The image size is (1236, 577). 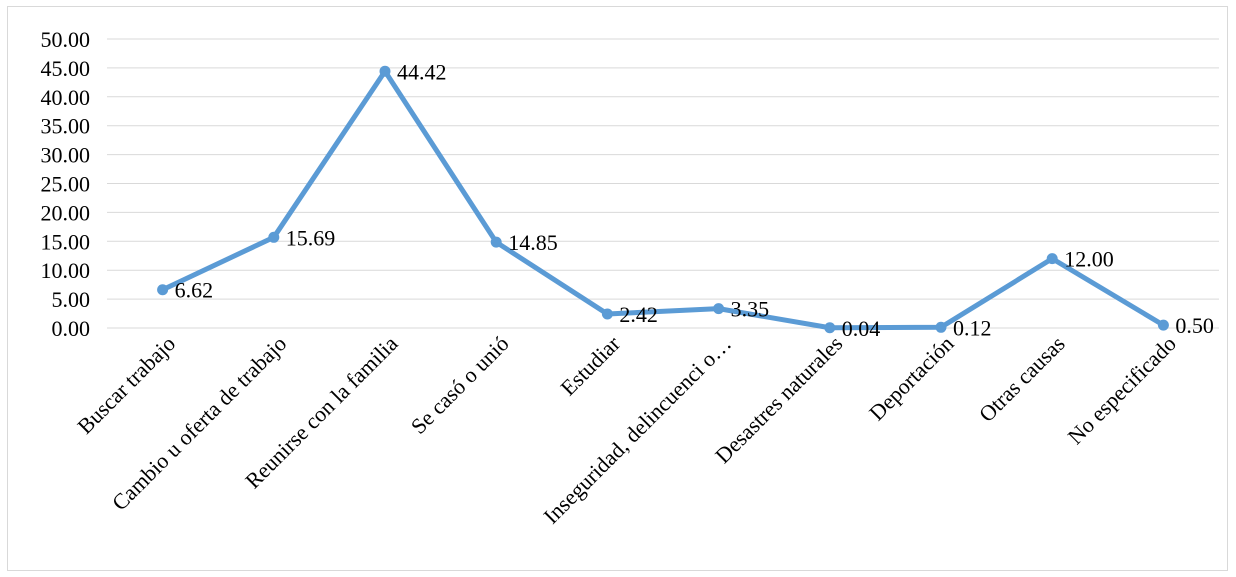 I want to click on y-tick-label: 0.00, so click(x=71, y=328).